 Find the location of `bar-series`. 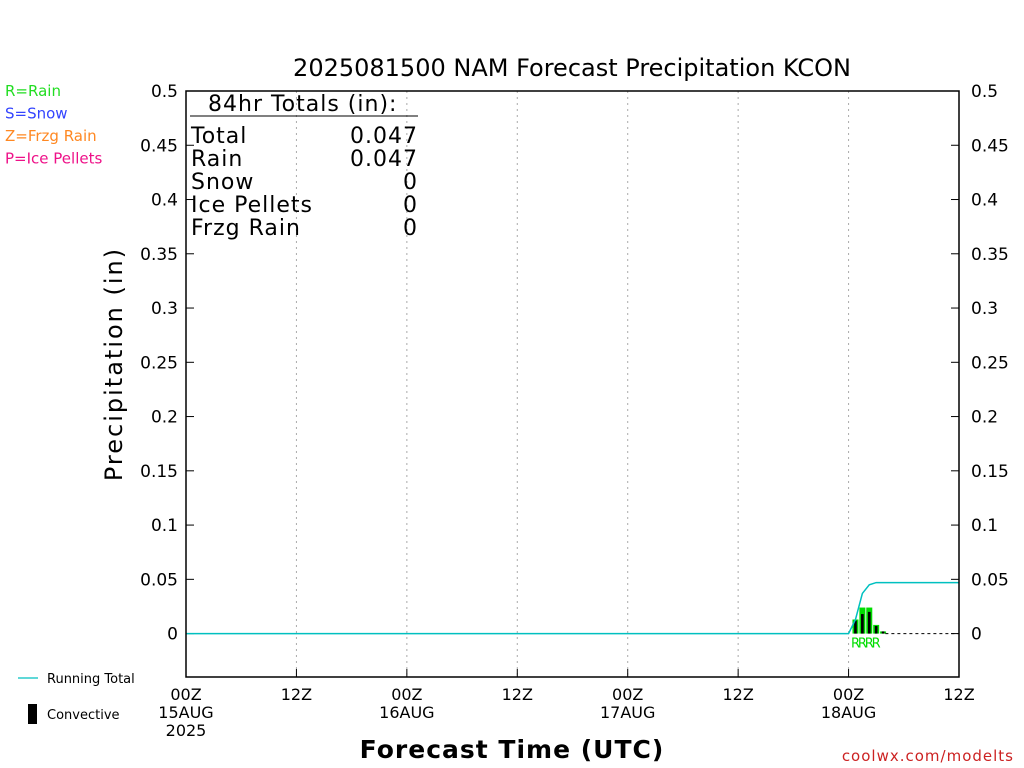

bar-series is located at coordinates (869, 620).